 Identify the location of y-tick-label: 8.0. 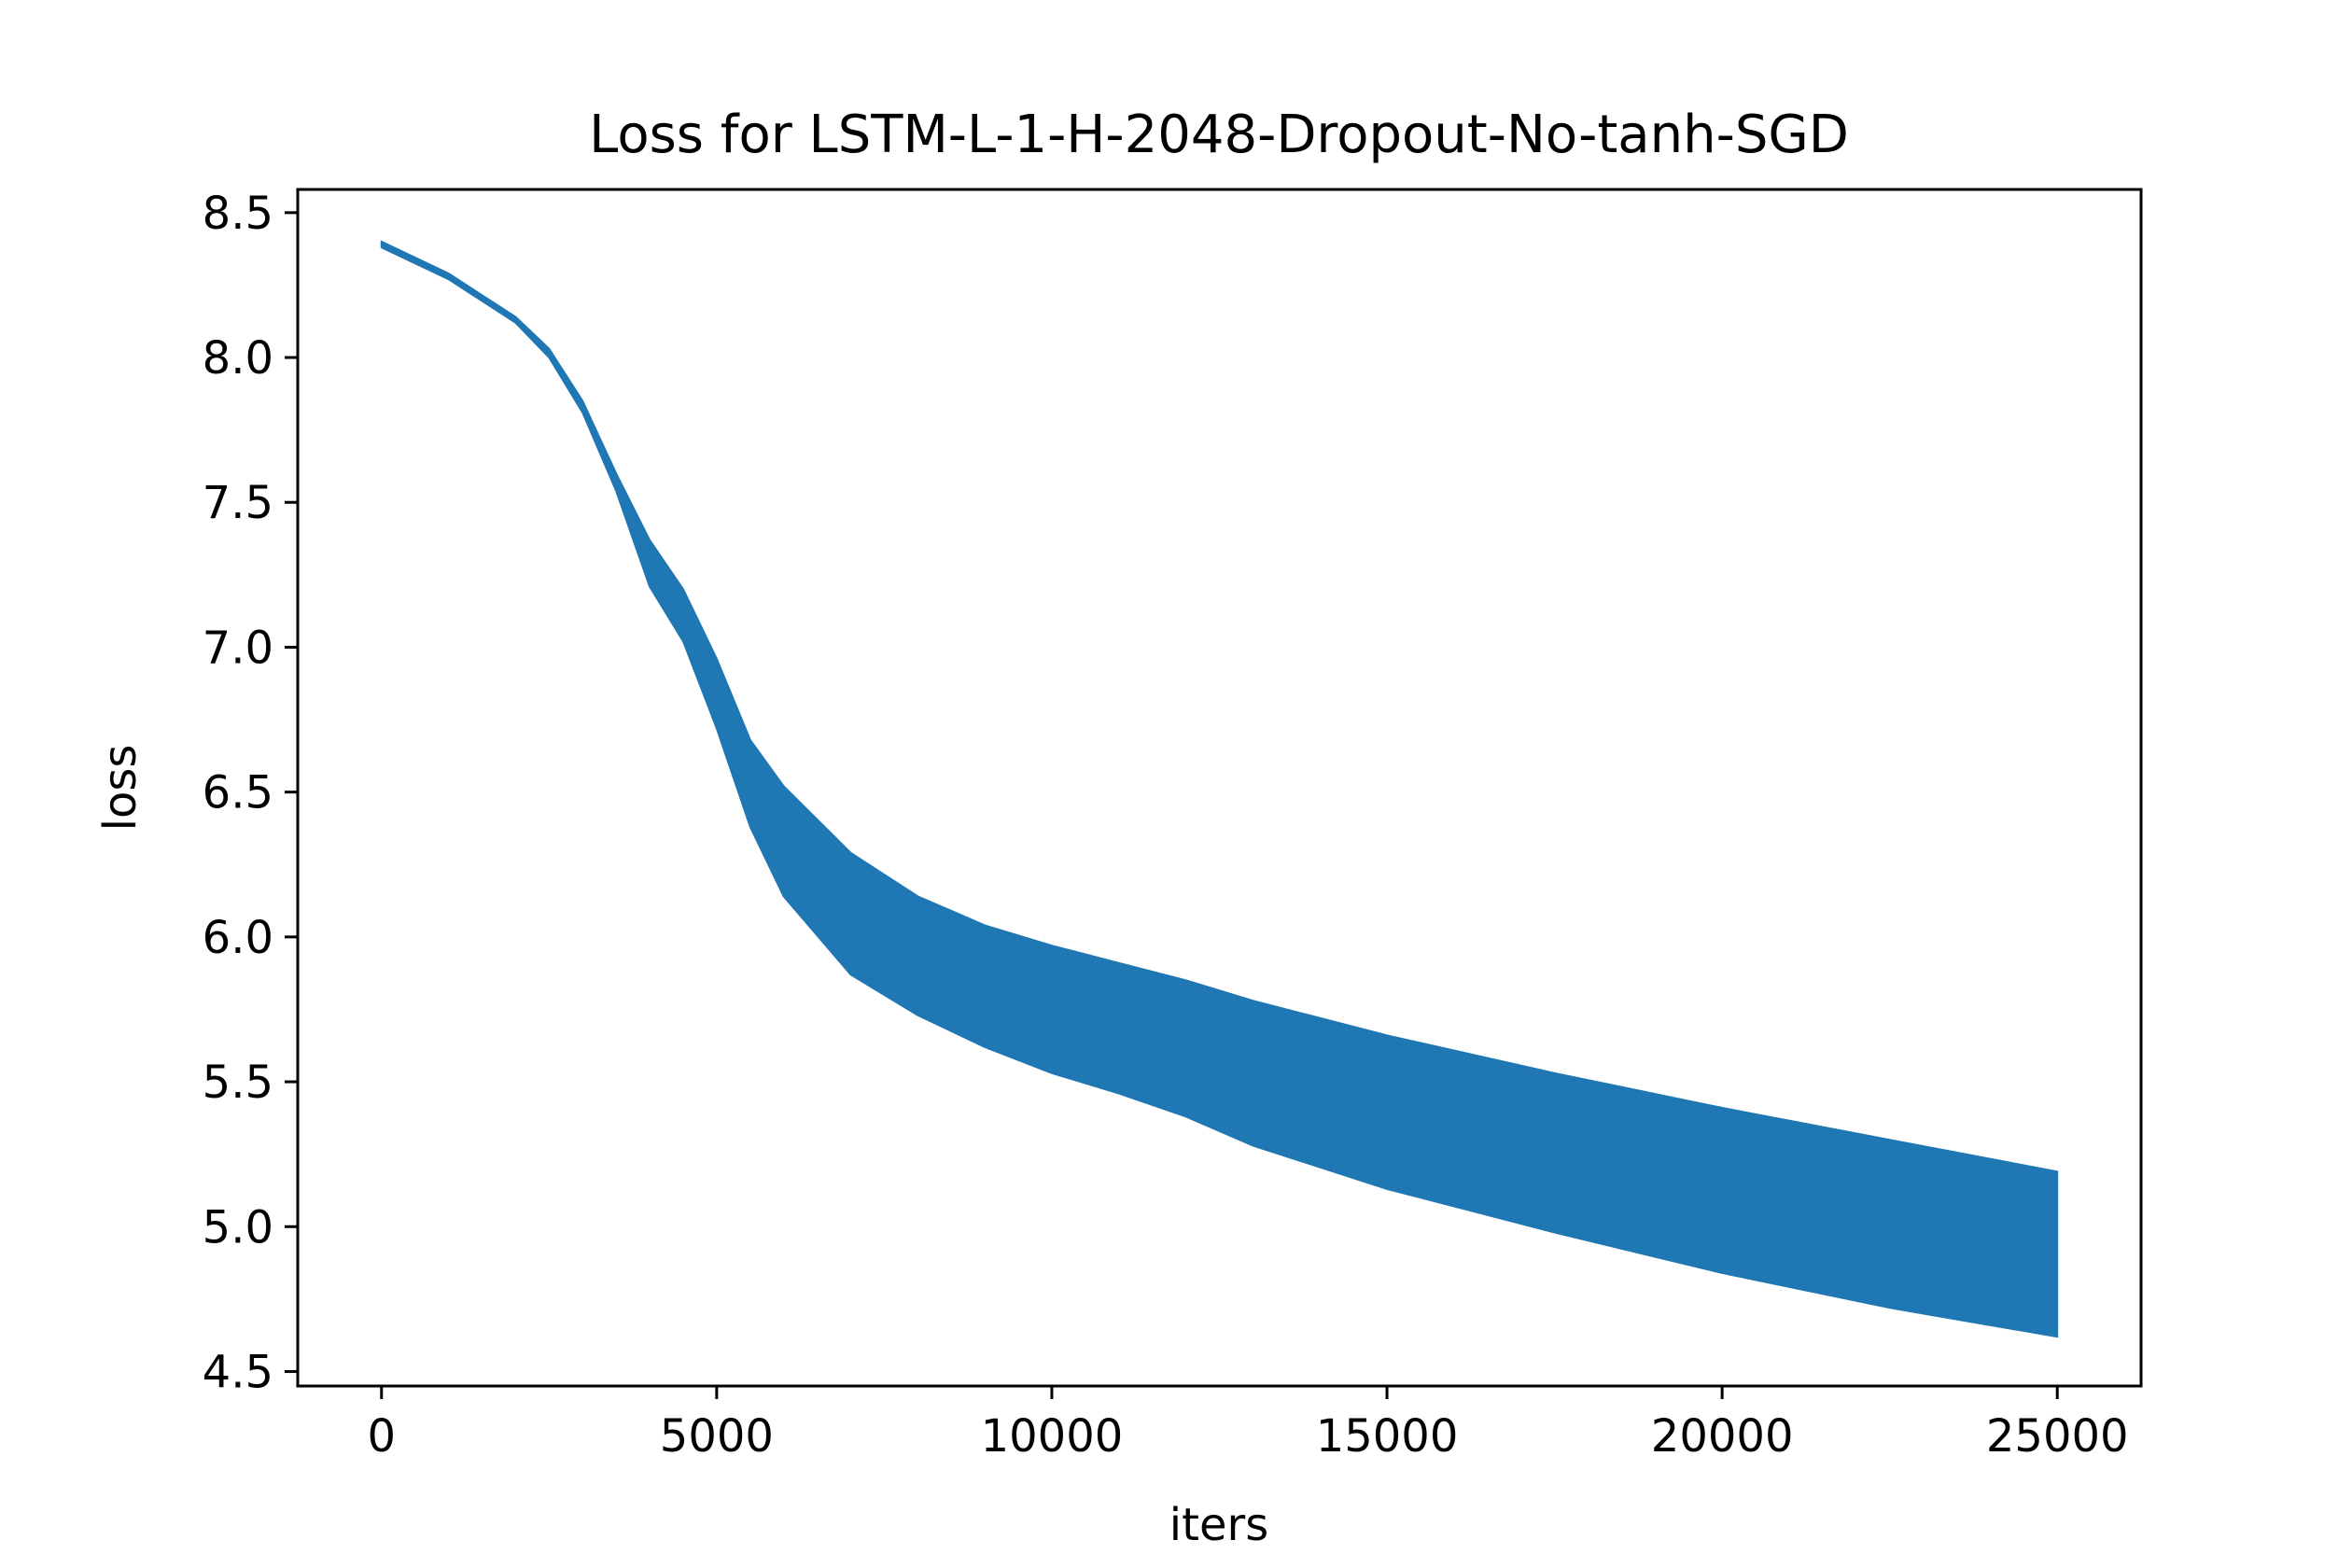
(238, 358).